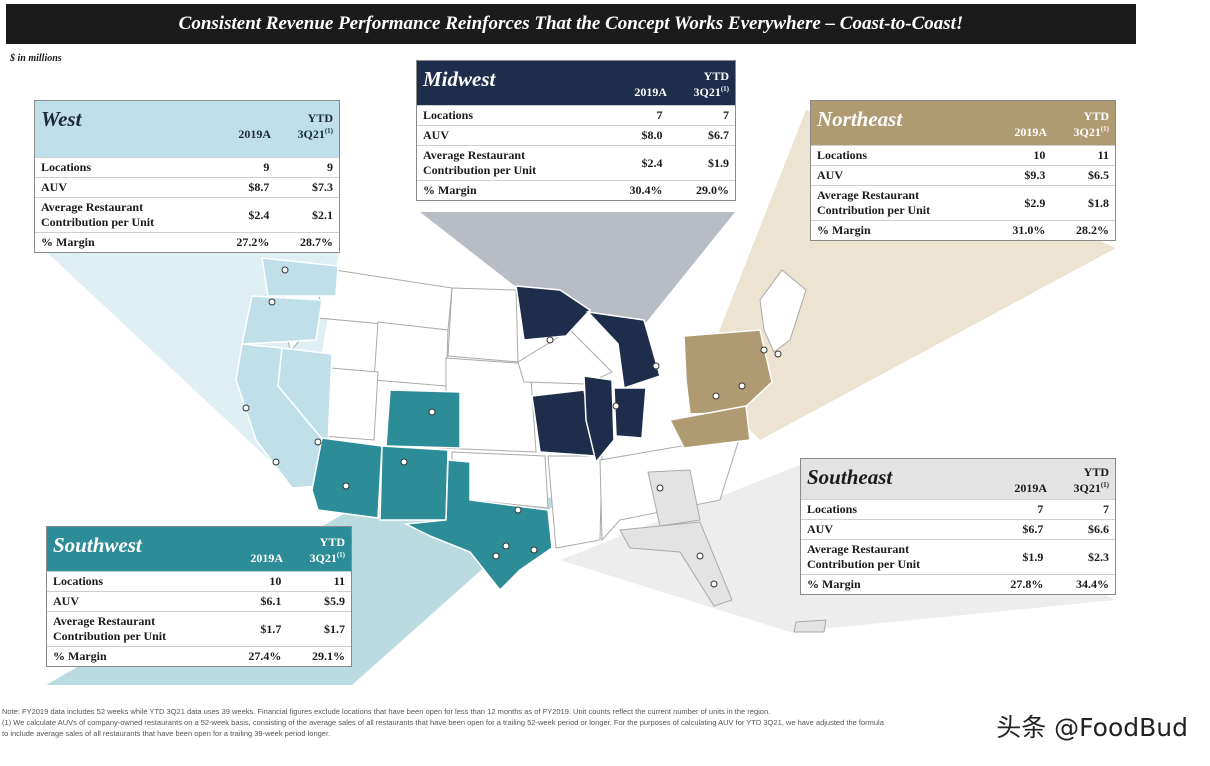  What do you see at coordinates (300, 277) in the screenshot?
I see `state-washington` at bounding box center [300, 277].